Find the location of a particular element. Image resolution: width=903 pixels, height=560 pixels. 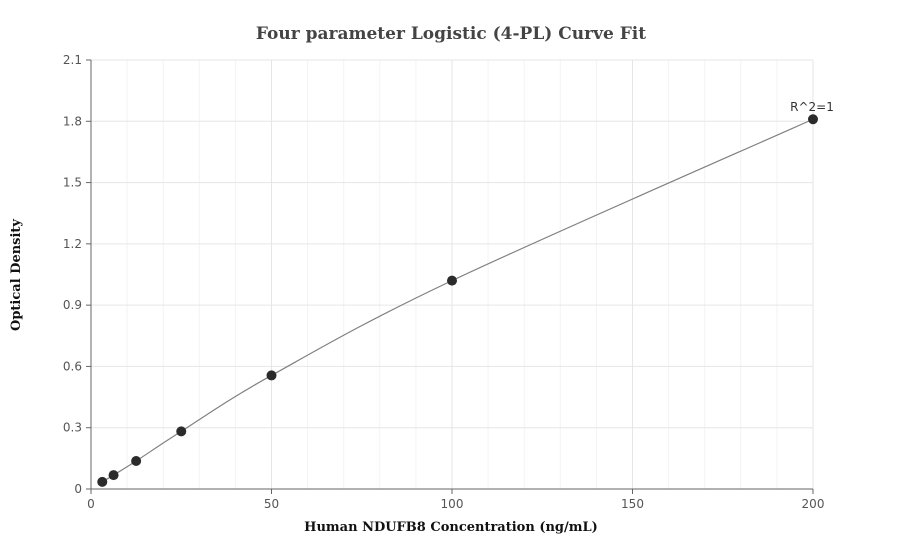

y-tick-label: 1.8 is located at coordinates (72, 121).